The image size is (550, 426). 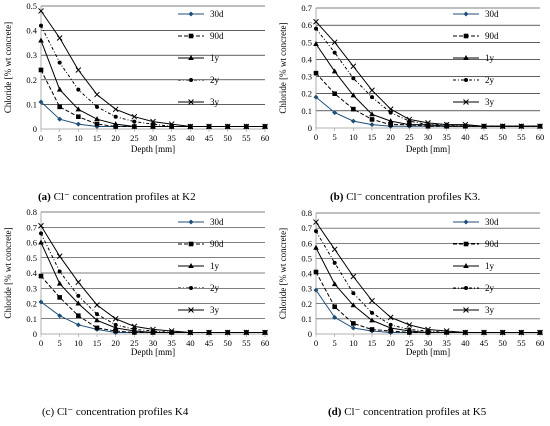 I want to click on legend: 30d 90d 1y 2y 3y, so click(x=201, y=58).